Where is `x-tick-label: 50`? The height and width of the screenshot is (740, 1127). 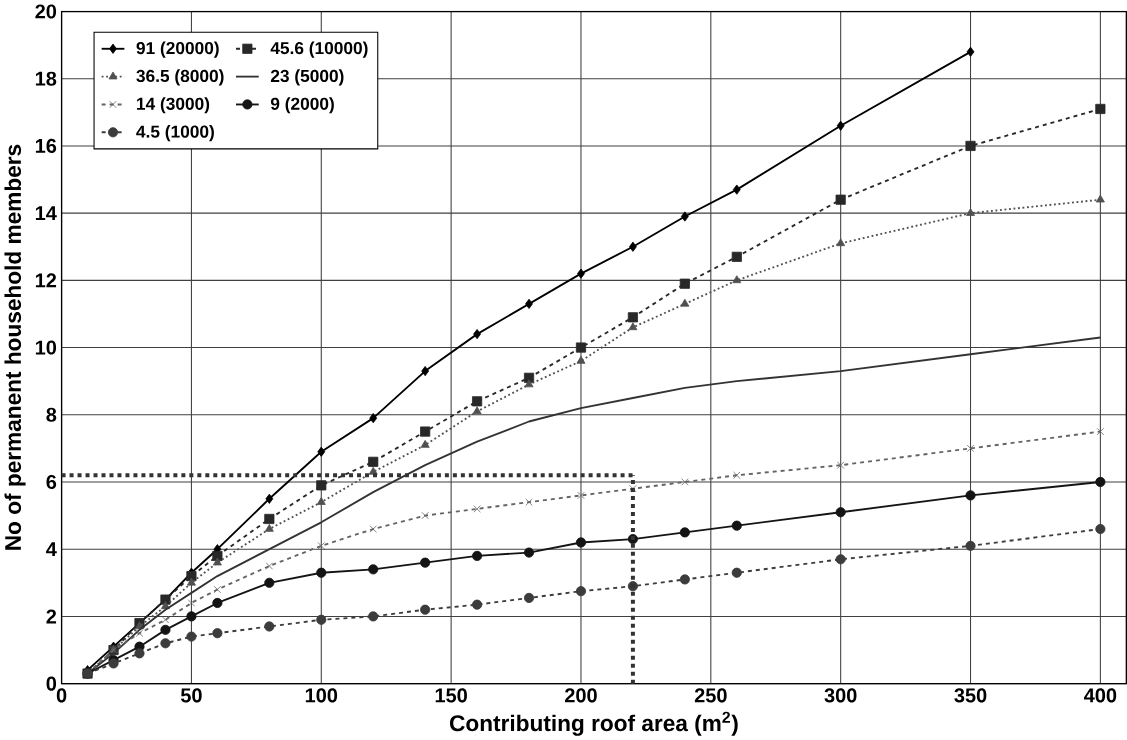
x-tick-label: 50 is located at coordinates (191, 695).